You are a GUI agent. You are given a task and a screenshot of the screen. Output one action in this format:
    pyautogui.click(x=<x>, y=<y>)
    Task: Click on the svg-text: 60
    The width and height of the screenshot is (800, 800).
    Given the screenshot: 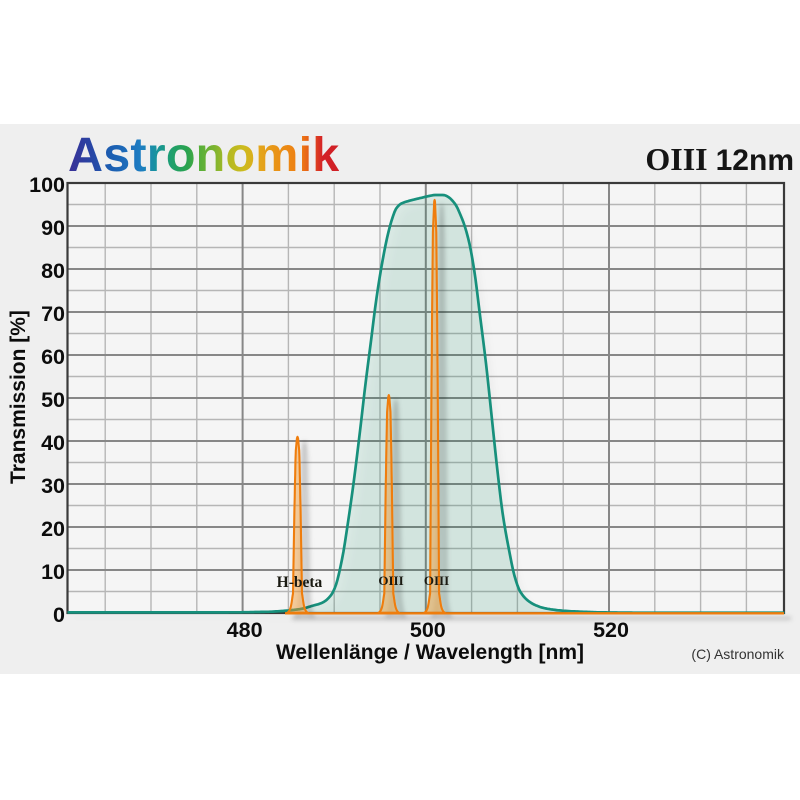 What is the action you would take?
    pyautogui.click(x=53, y=357)
    